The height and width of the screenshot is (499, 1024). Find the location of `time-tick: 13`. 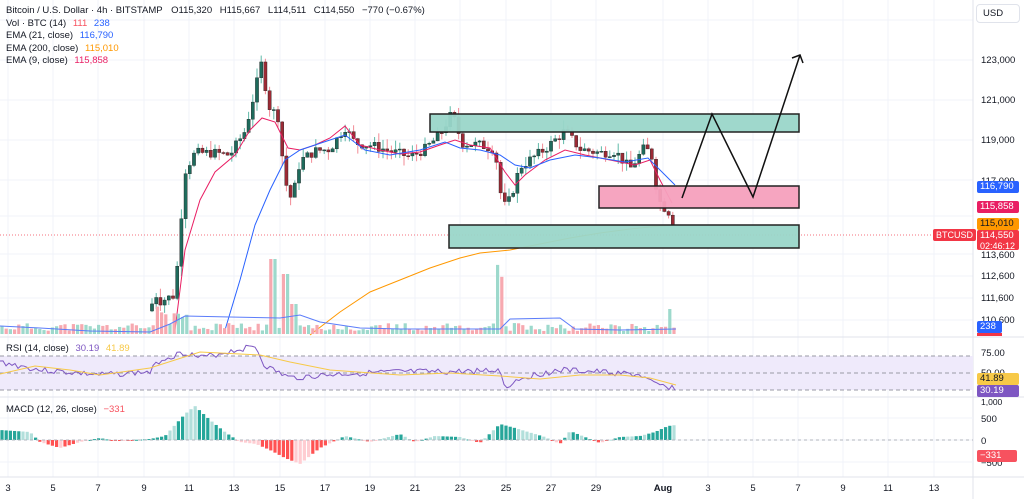

time-tick: 13 is located at coordinates (934, 488).